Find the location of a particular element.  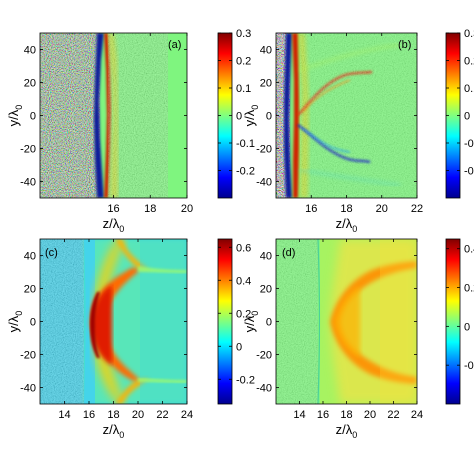

panel-b-label: (b) is located at coordinates (404, 45).